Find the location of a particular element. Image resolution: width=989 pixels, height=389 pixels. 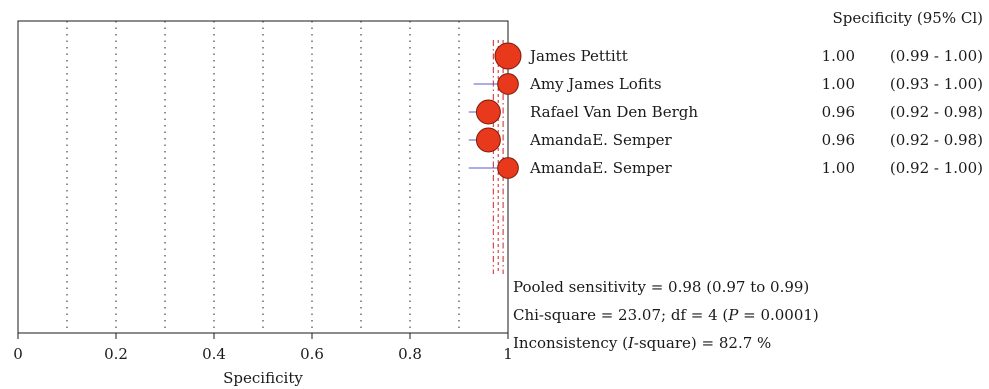

inconsistency-text: Inconsistency (I-square) = 82.7 % is located at coordinates (642, 343).